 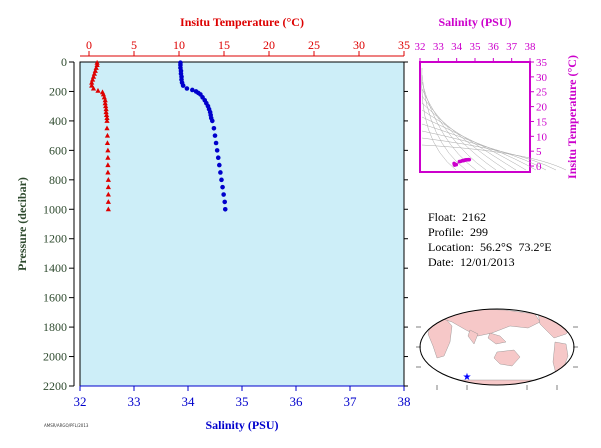 I want to click on ts-salinity-tick-label: 34, so click(x=457, y=47).